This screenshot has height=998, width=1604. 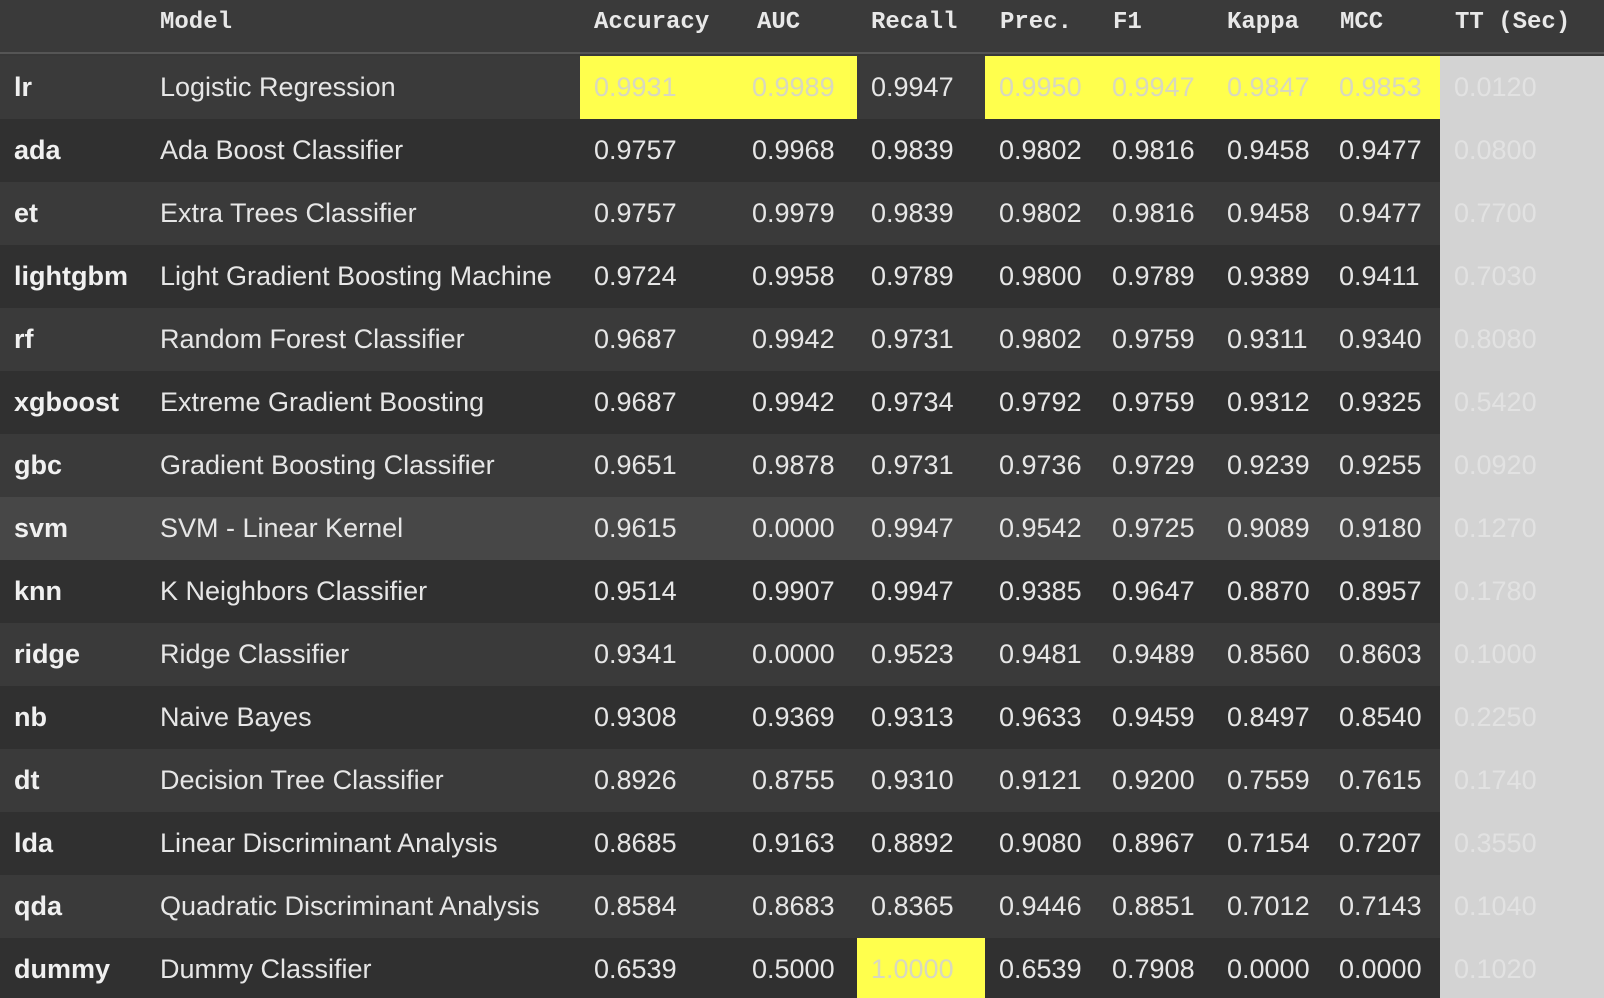 I want to click on cell-mcc: 0.8603, so click(x=1380, y=654).